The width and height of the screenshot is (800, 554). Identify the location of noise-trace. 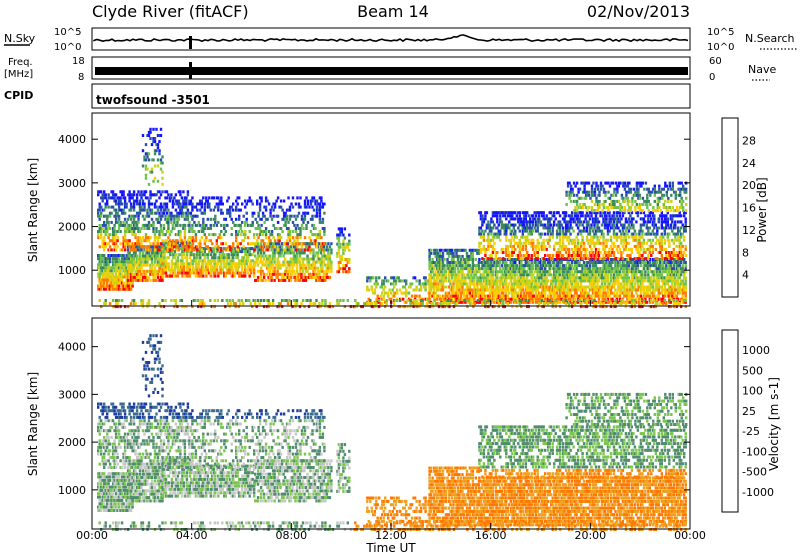
(391, 38).